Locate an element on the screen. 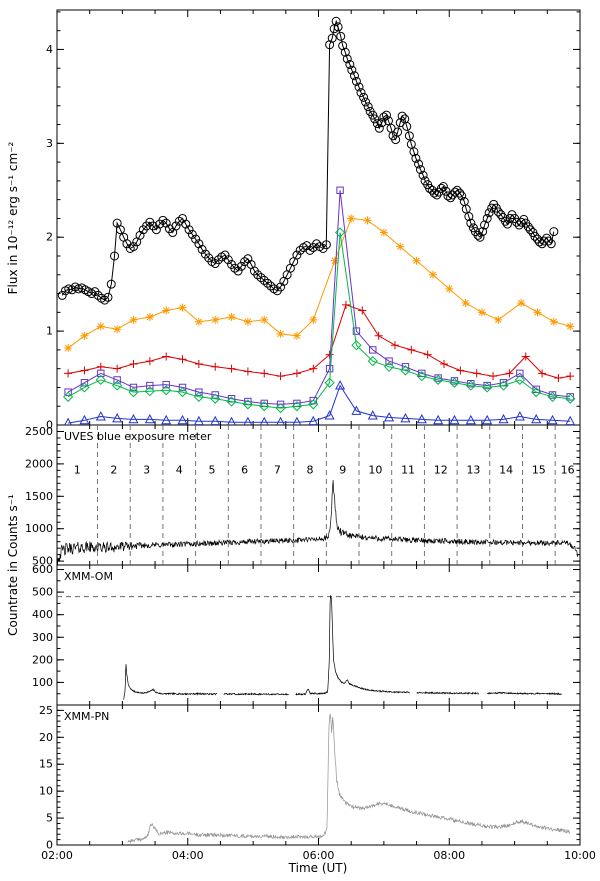  exposure-number: 16 is located at coordinates (568, 470).